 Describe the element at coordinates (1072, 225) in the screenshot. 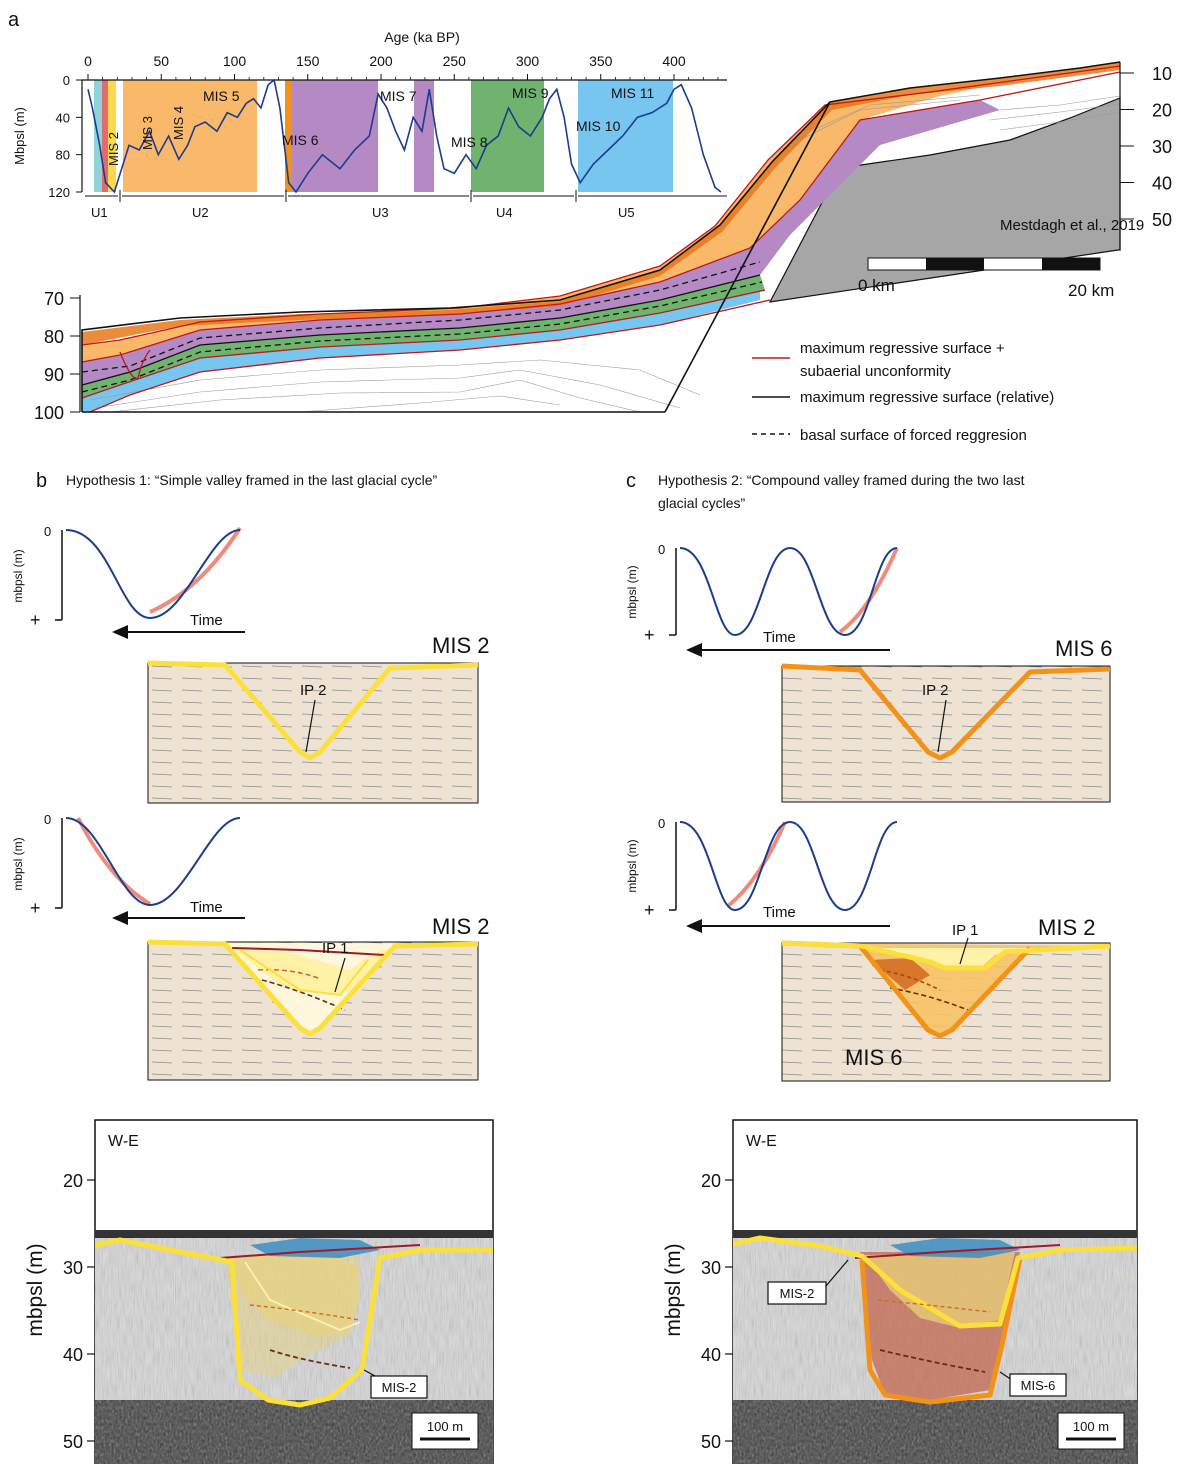

I see `citation: Mestdagh et al., 2019` at that location.